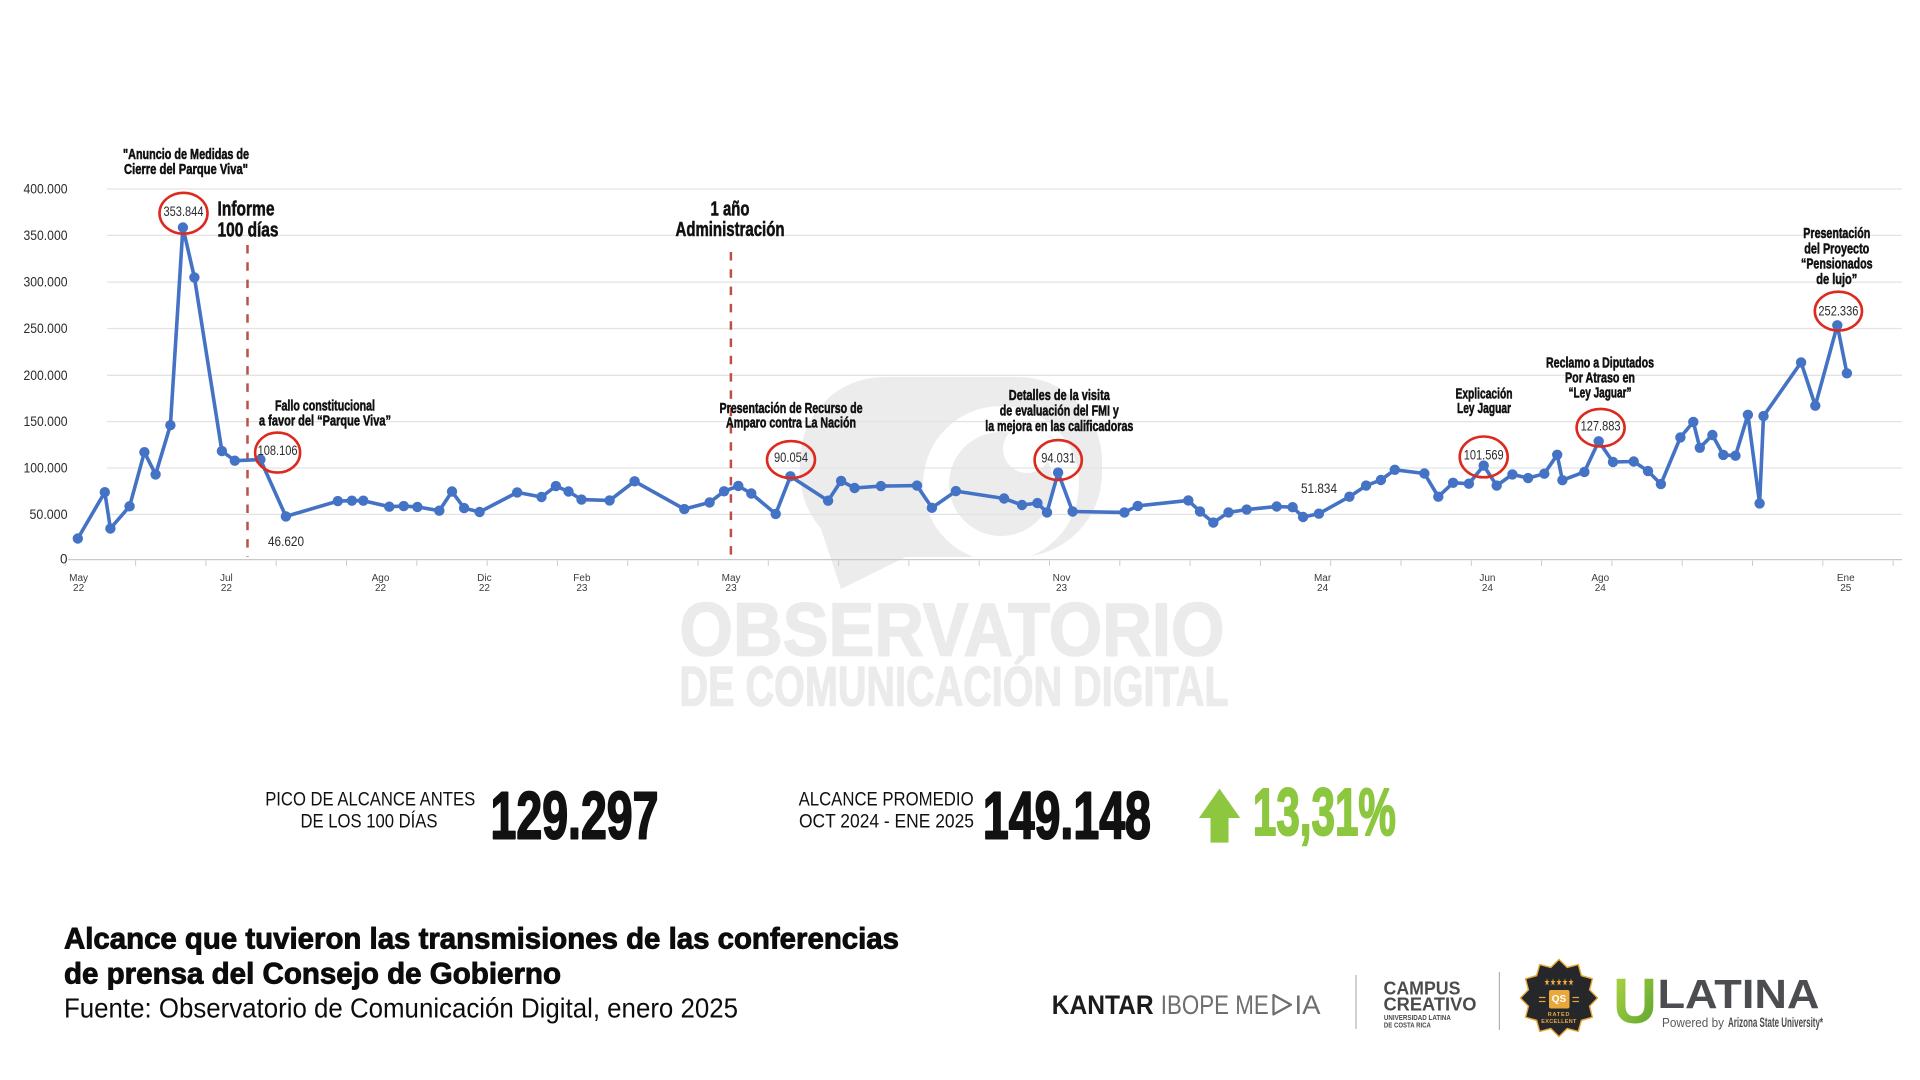 This screenshot has height=1080, width=1920. I want to click on svg-text: CREATIVO, so click(1430, 1005).